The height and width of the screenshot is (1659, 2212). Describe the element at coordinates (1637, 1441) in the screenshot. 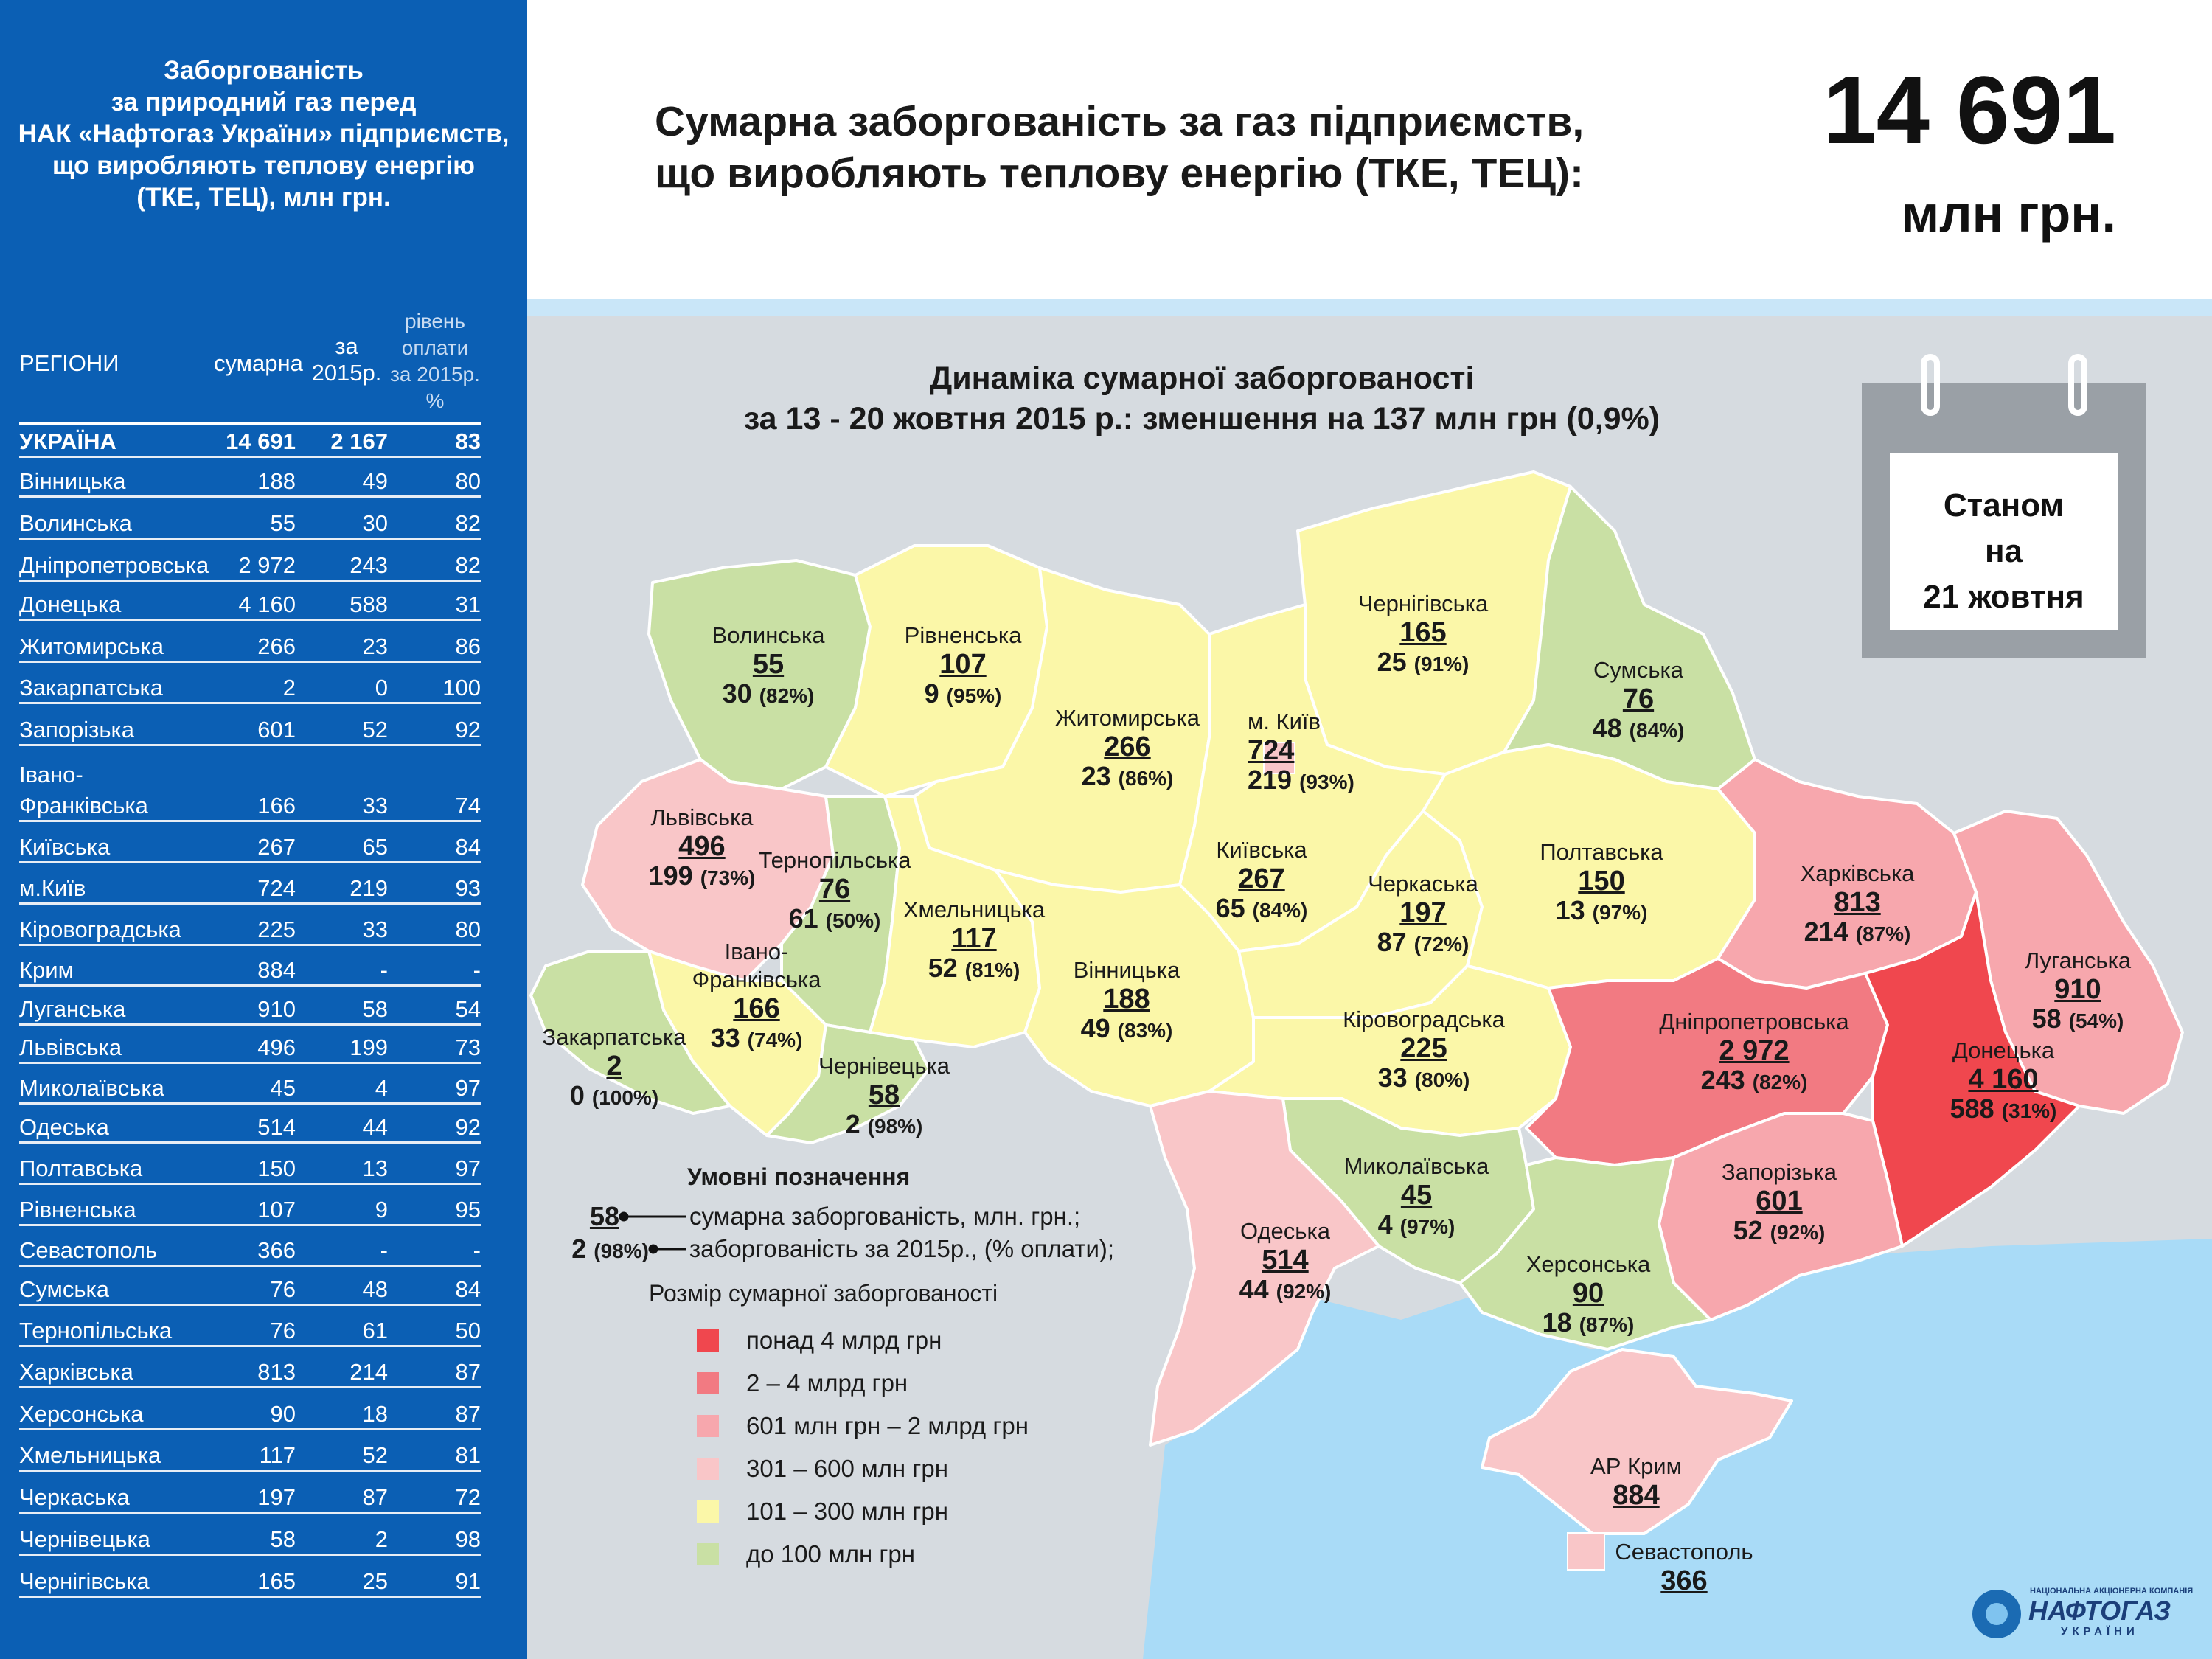

I see `region-crimea` at that location.